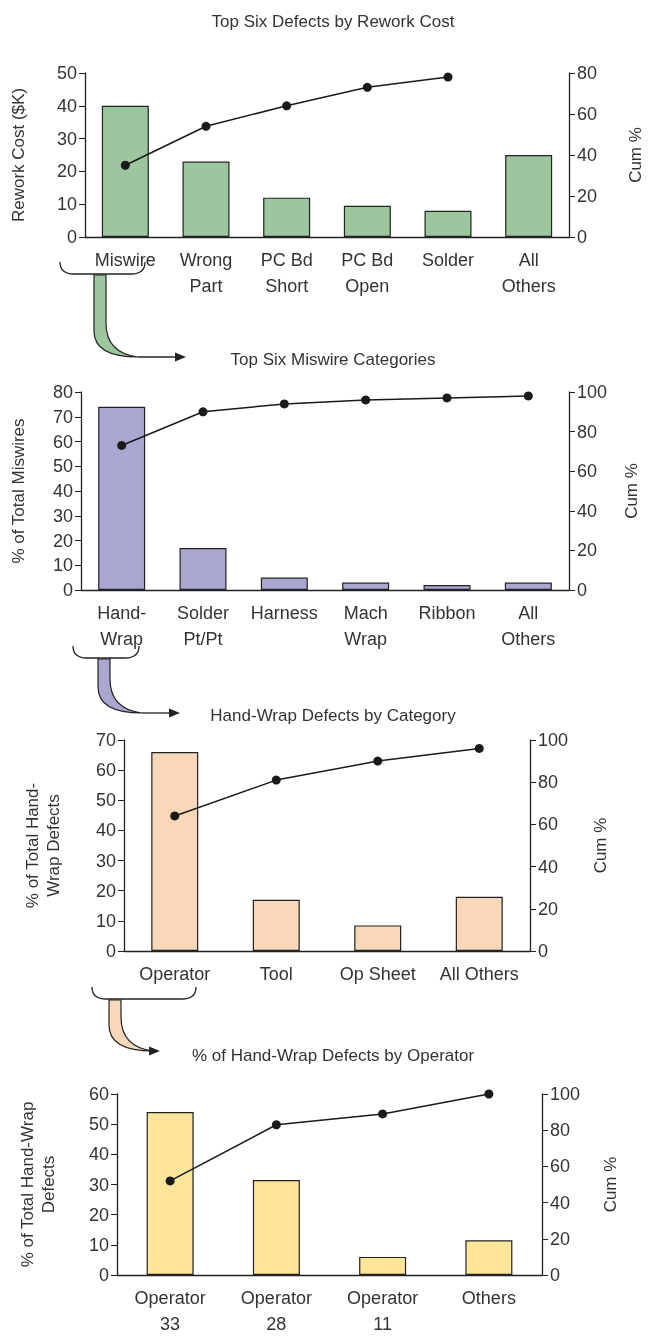 This screenshot has height=1339, width=666. What do you see at coordinates (122, 626) in the screenshot?
I see `x-tick-label: Hand- Wrap` at bounding box center [122, 626].